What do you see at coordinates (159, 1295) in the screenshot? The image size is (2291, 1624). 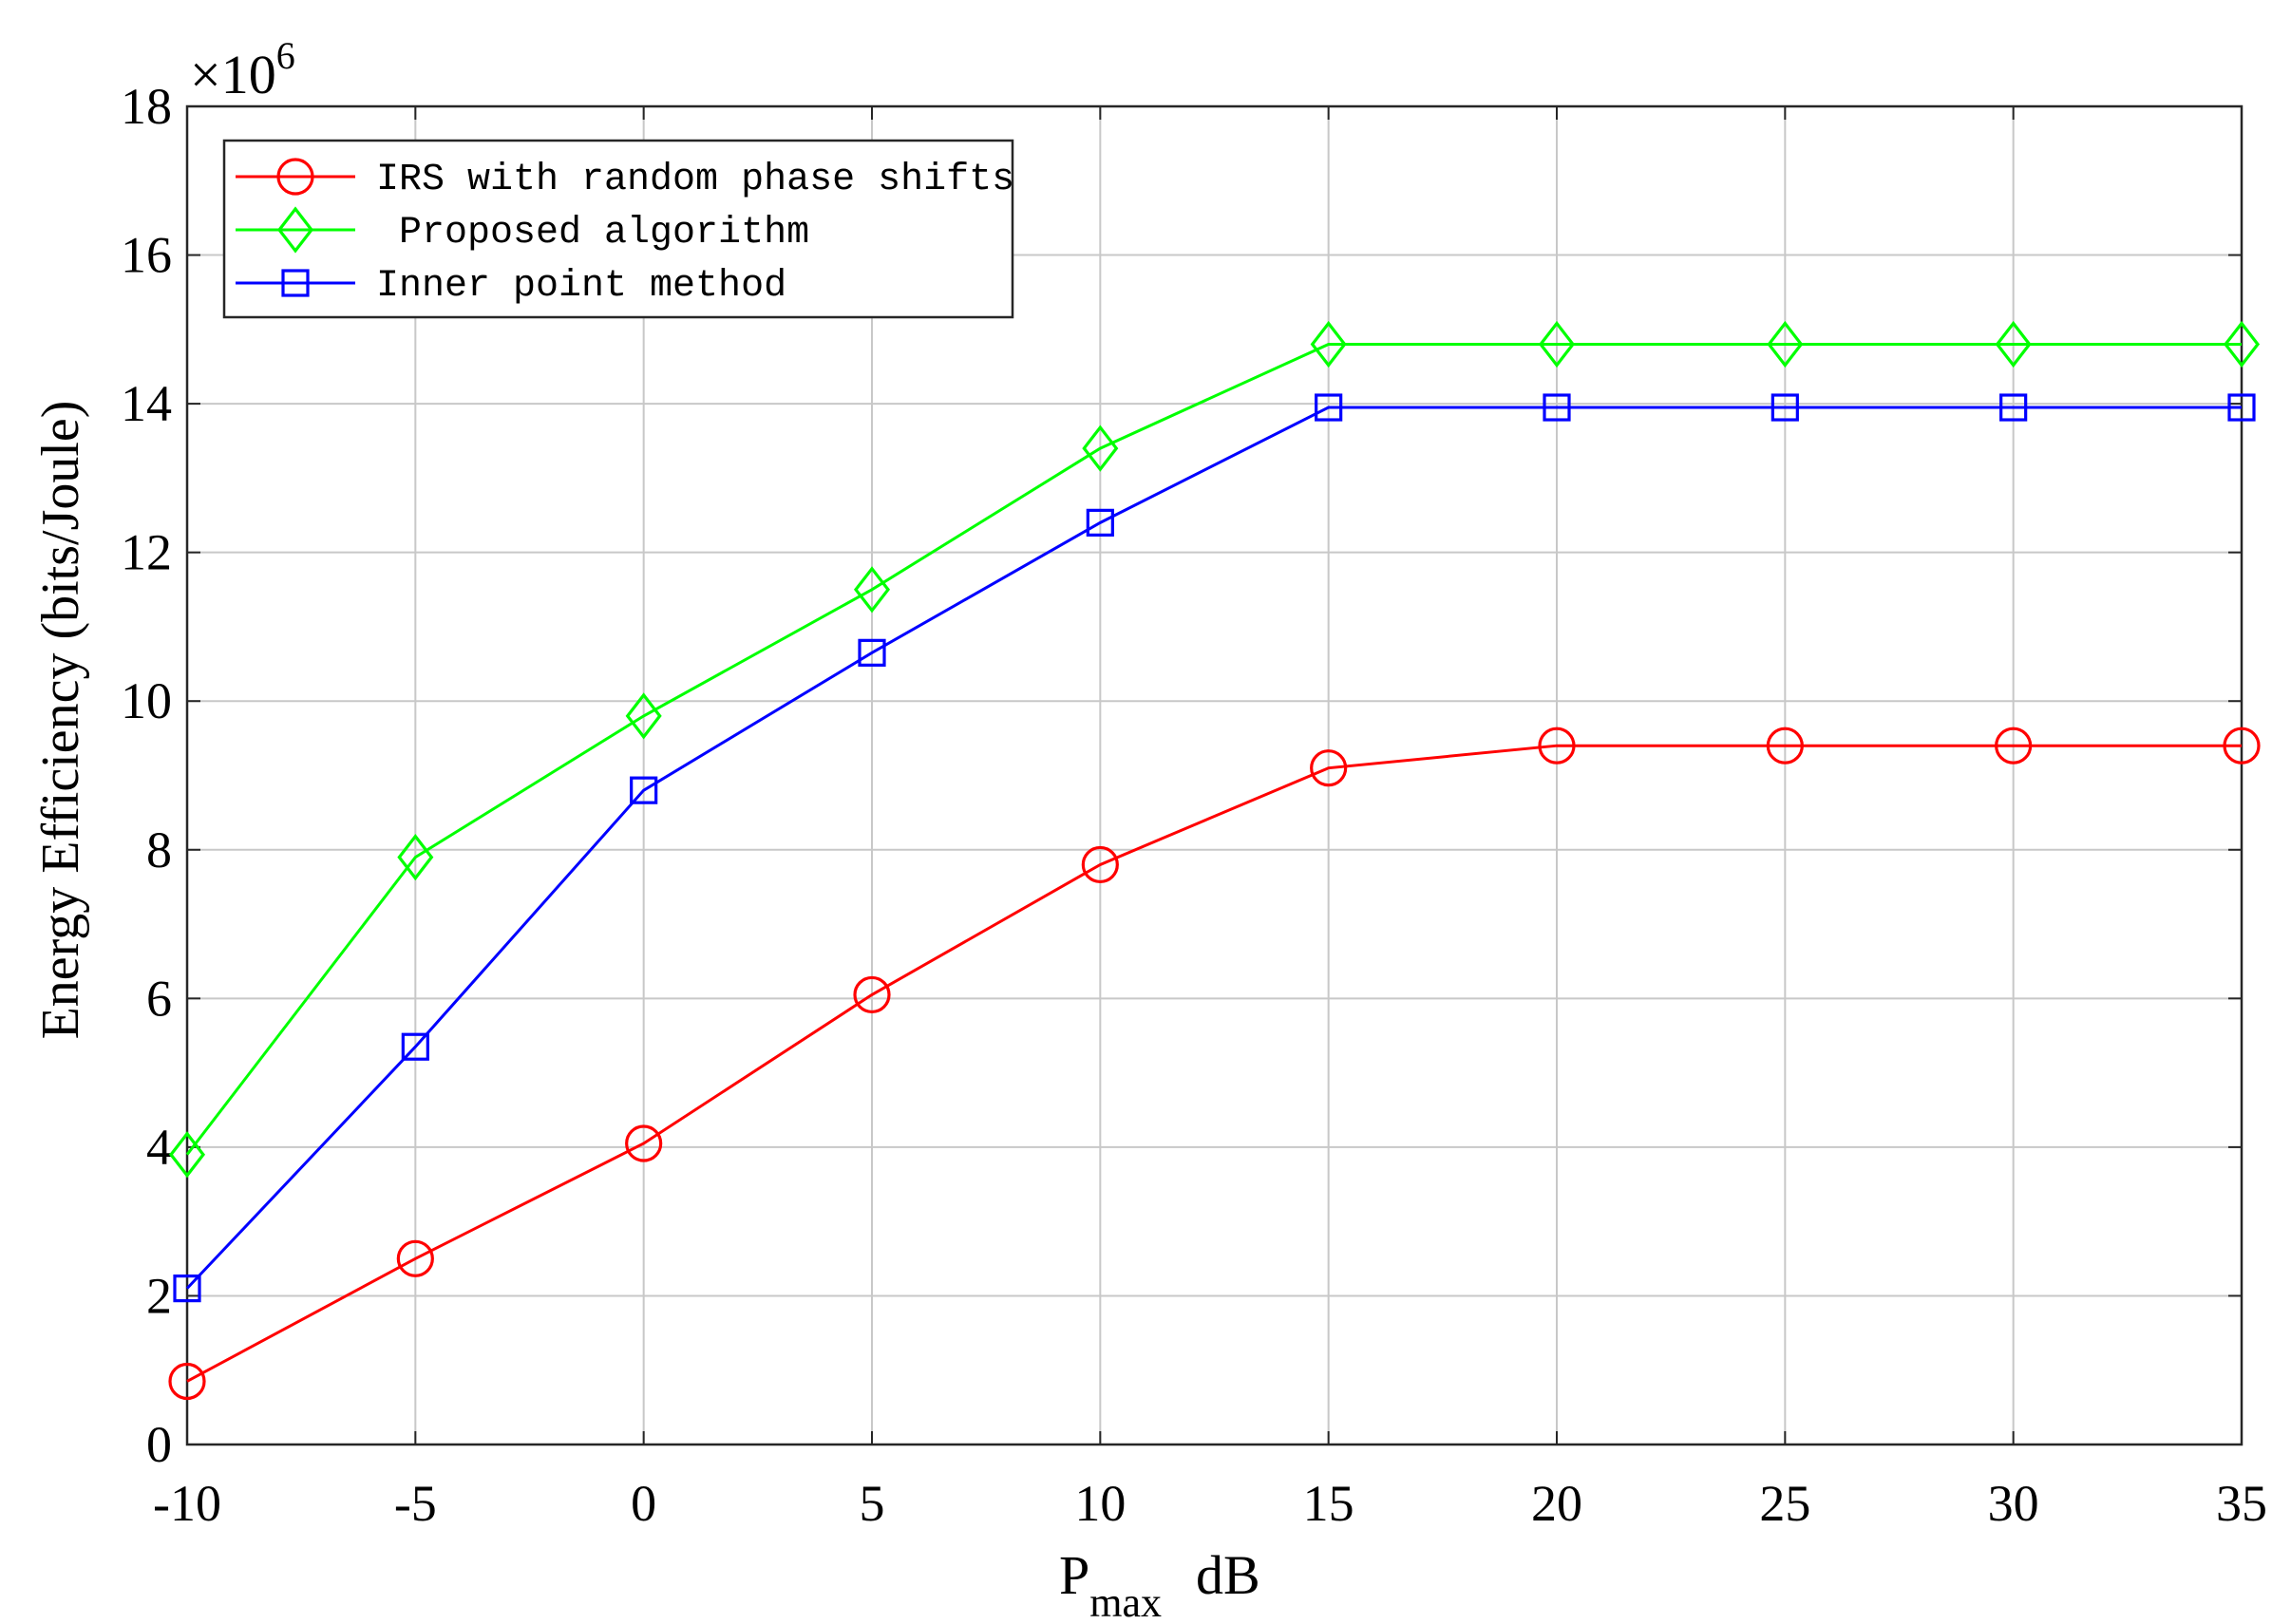 I see `y-tick-label: 2` at bounding box center [159, 1295].